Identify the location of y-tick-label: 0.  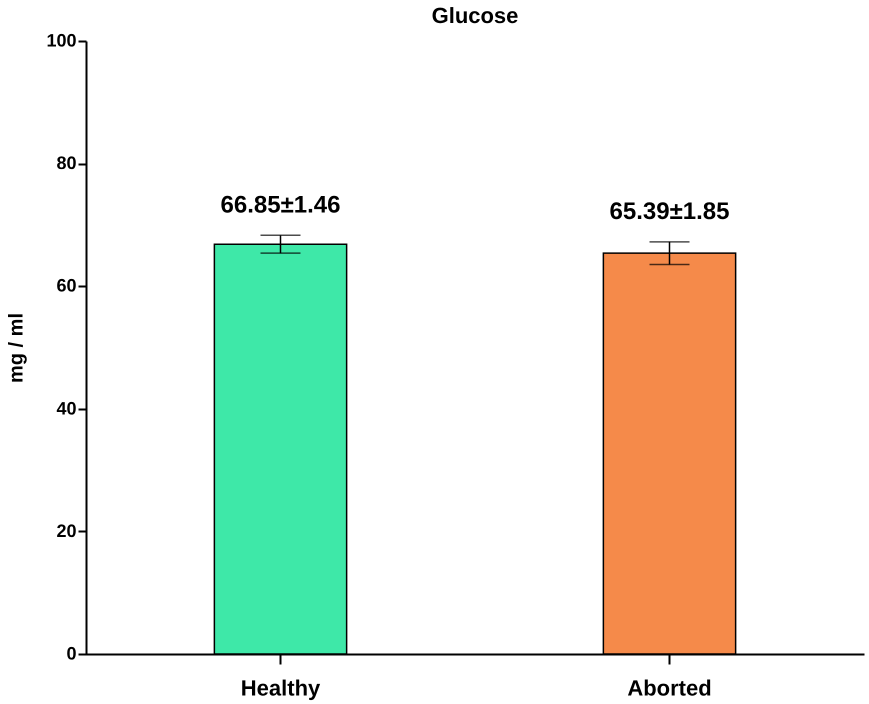
(71, 654).